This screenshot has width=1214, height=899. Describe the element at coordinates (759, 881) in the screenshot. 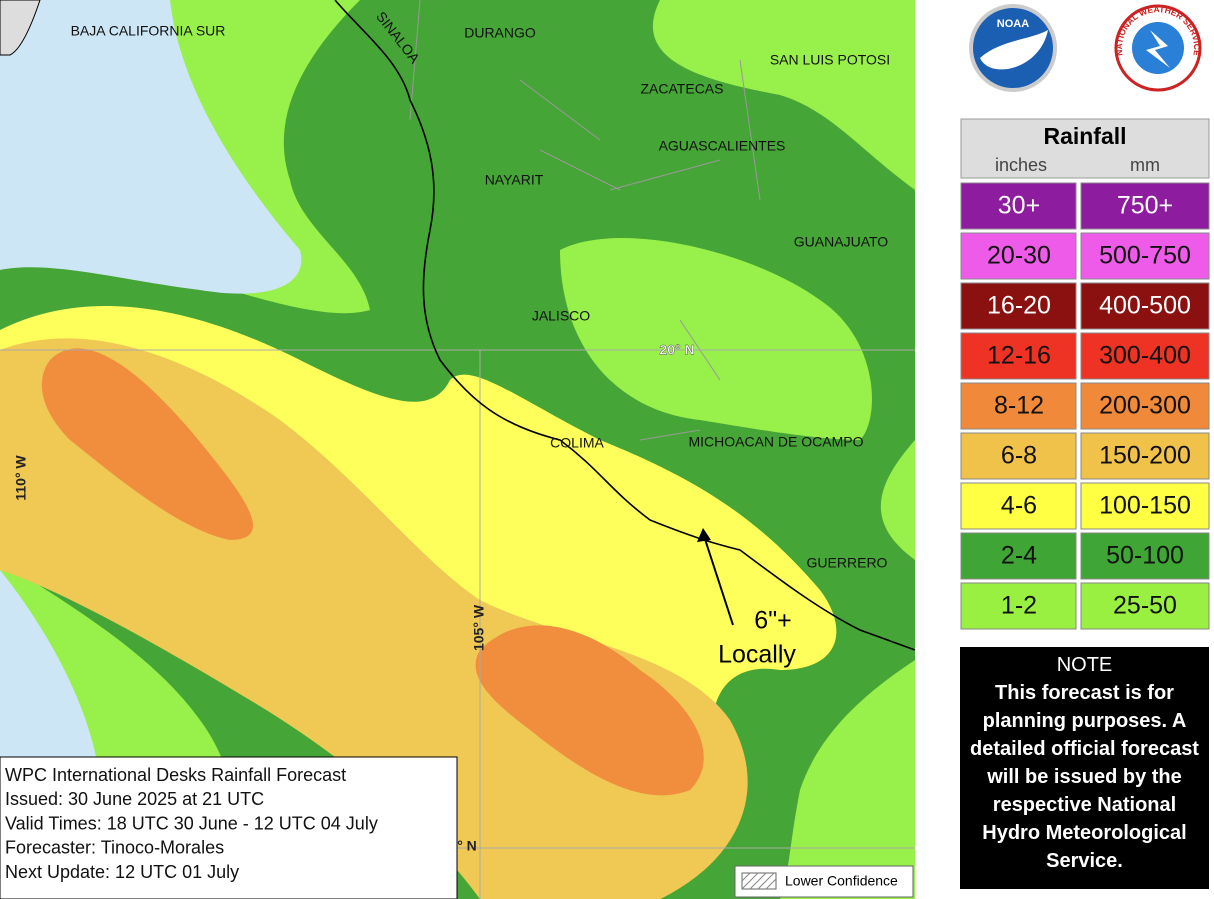

I see `hatch` at that location.